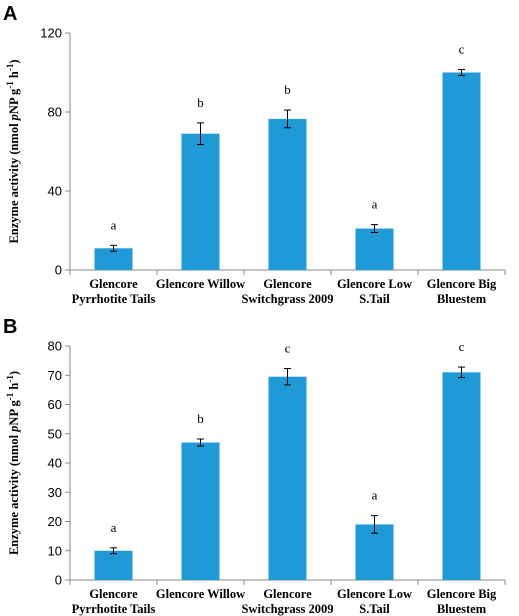  Describe the element at coordinates (55, 375) in the screenshot. I see `y-tick-label: 70` at that location.